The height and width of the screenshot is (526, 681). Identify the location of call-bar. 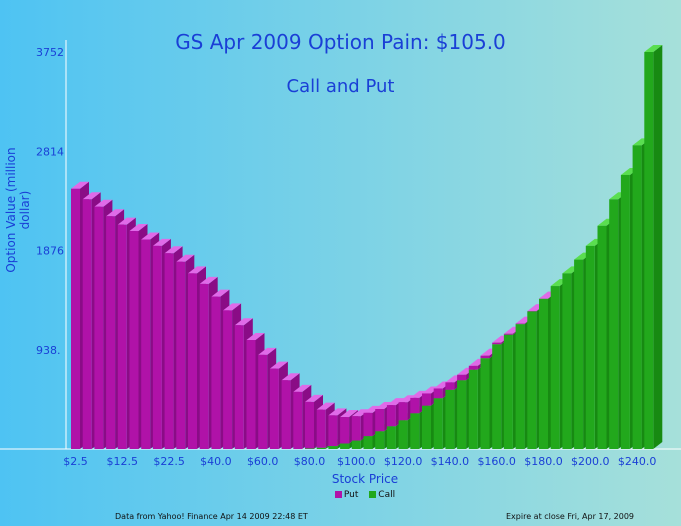
(653, 247).